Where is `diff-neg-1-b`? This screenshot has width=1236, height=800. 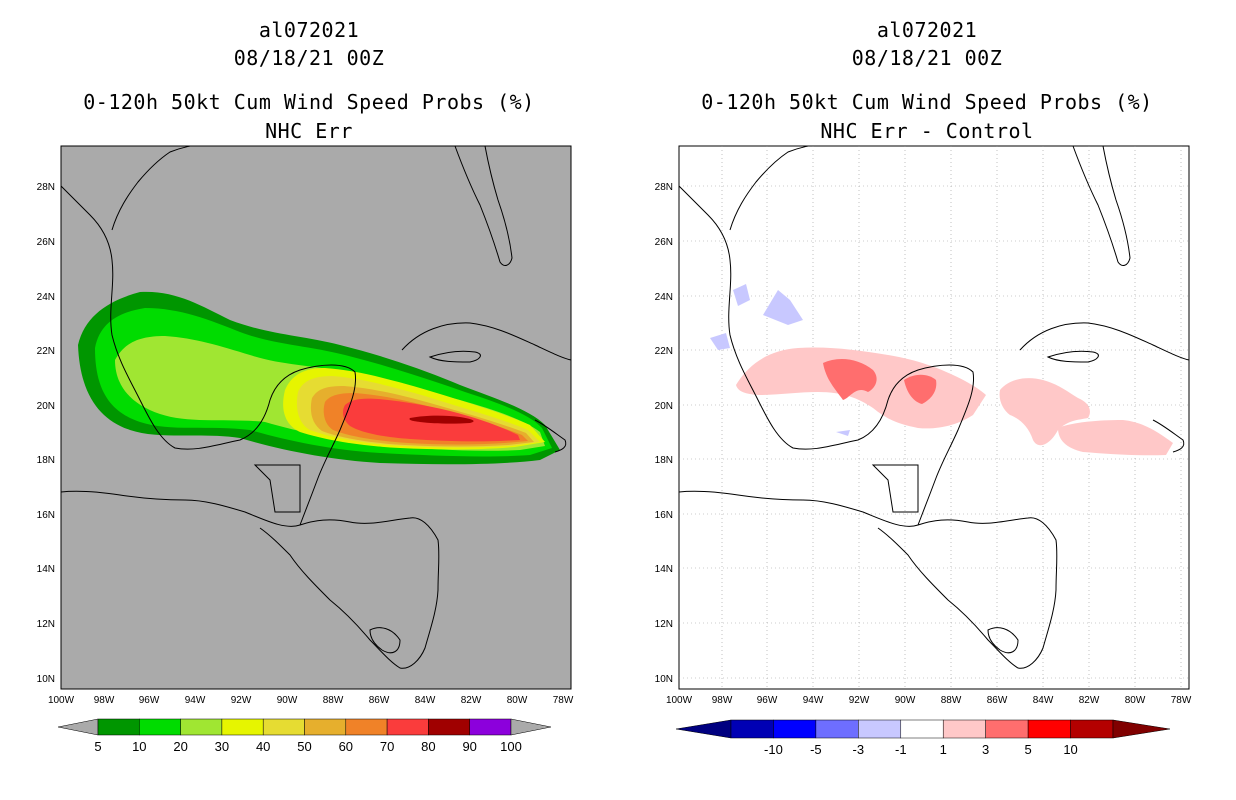 diff-neg-1-b is located at coordinates (783, 307).